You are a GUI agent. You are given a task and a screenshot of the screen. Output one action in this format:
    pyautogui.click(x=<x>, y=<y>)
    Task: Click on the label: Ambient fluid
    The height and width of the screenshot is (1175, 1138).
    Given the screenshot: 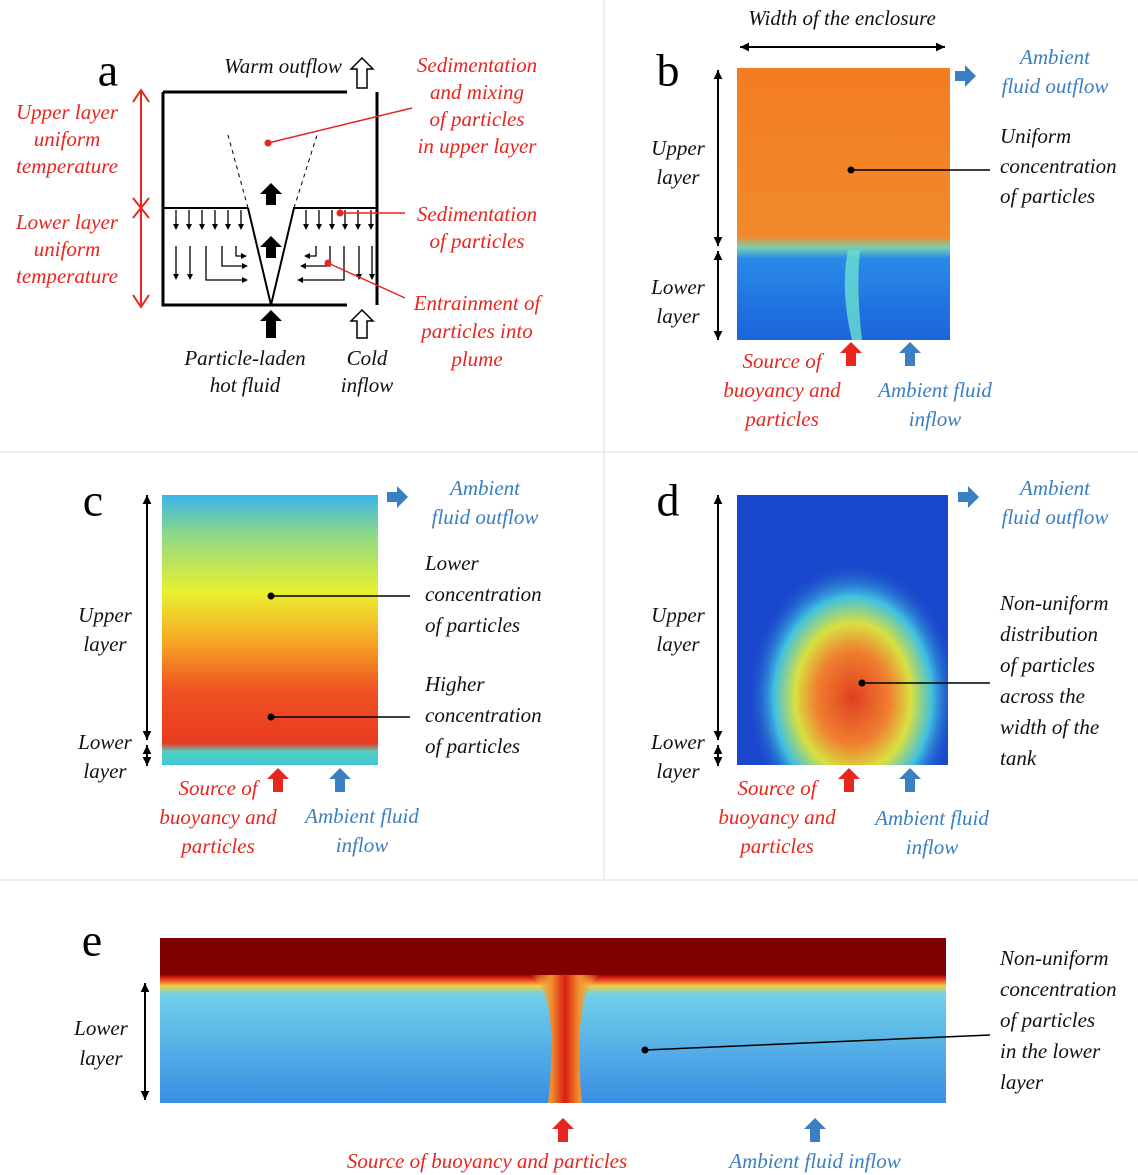 What is the action you would take?
    pyautogui.click(x=361, y=816)
    